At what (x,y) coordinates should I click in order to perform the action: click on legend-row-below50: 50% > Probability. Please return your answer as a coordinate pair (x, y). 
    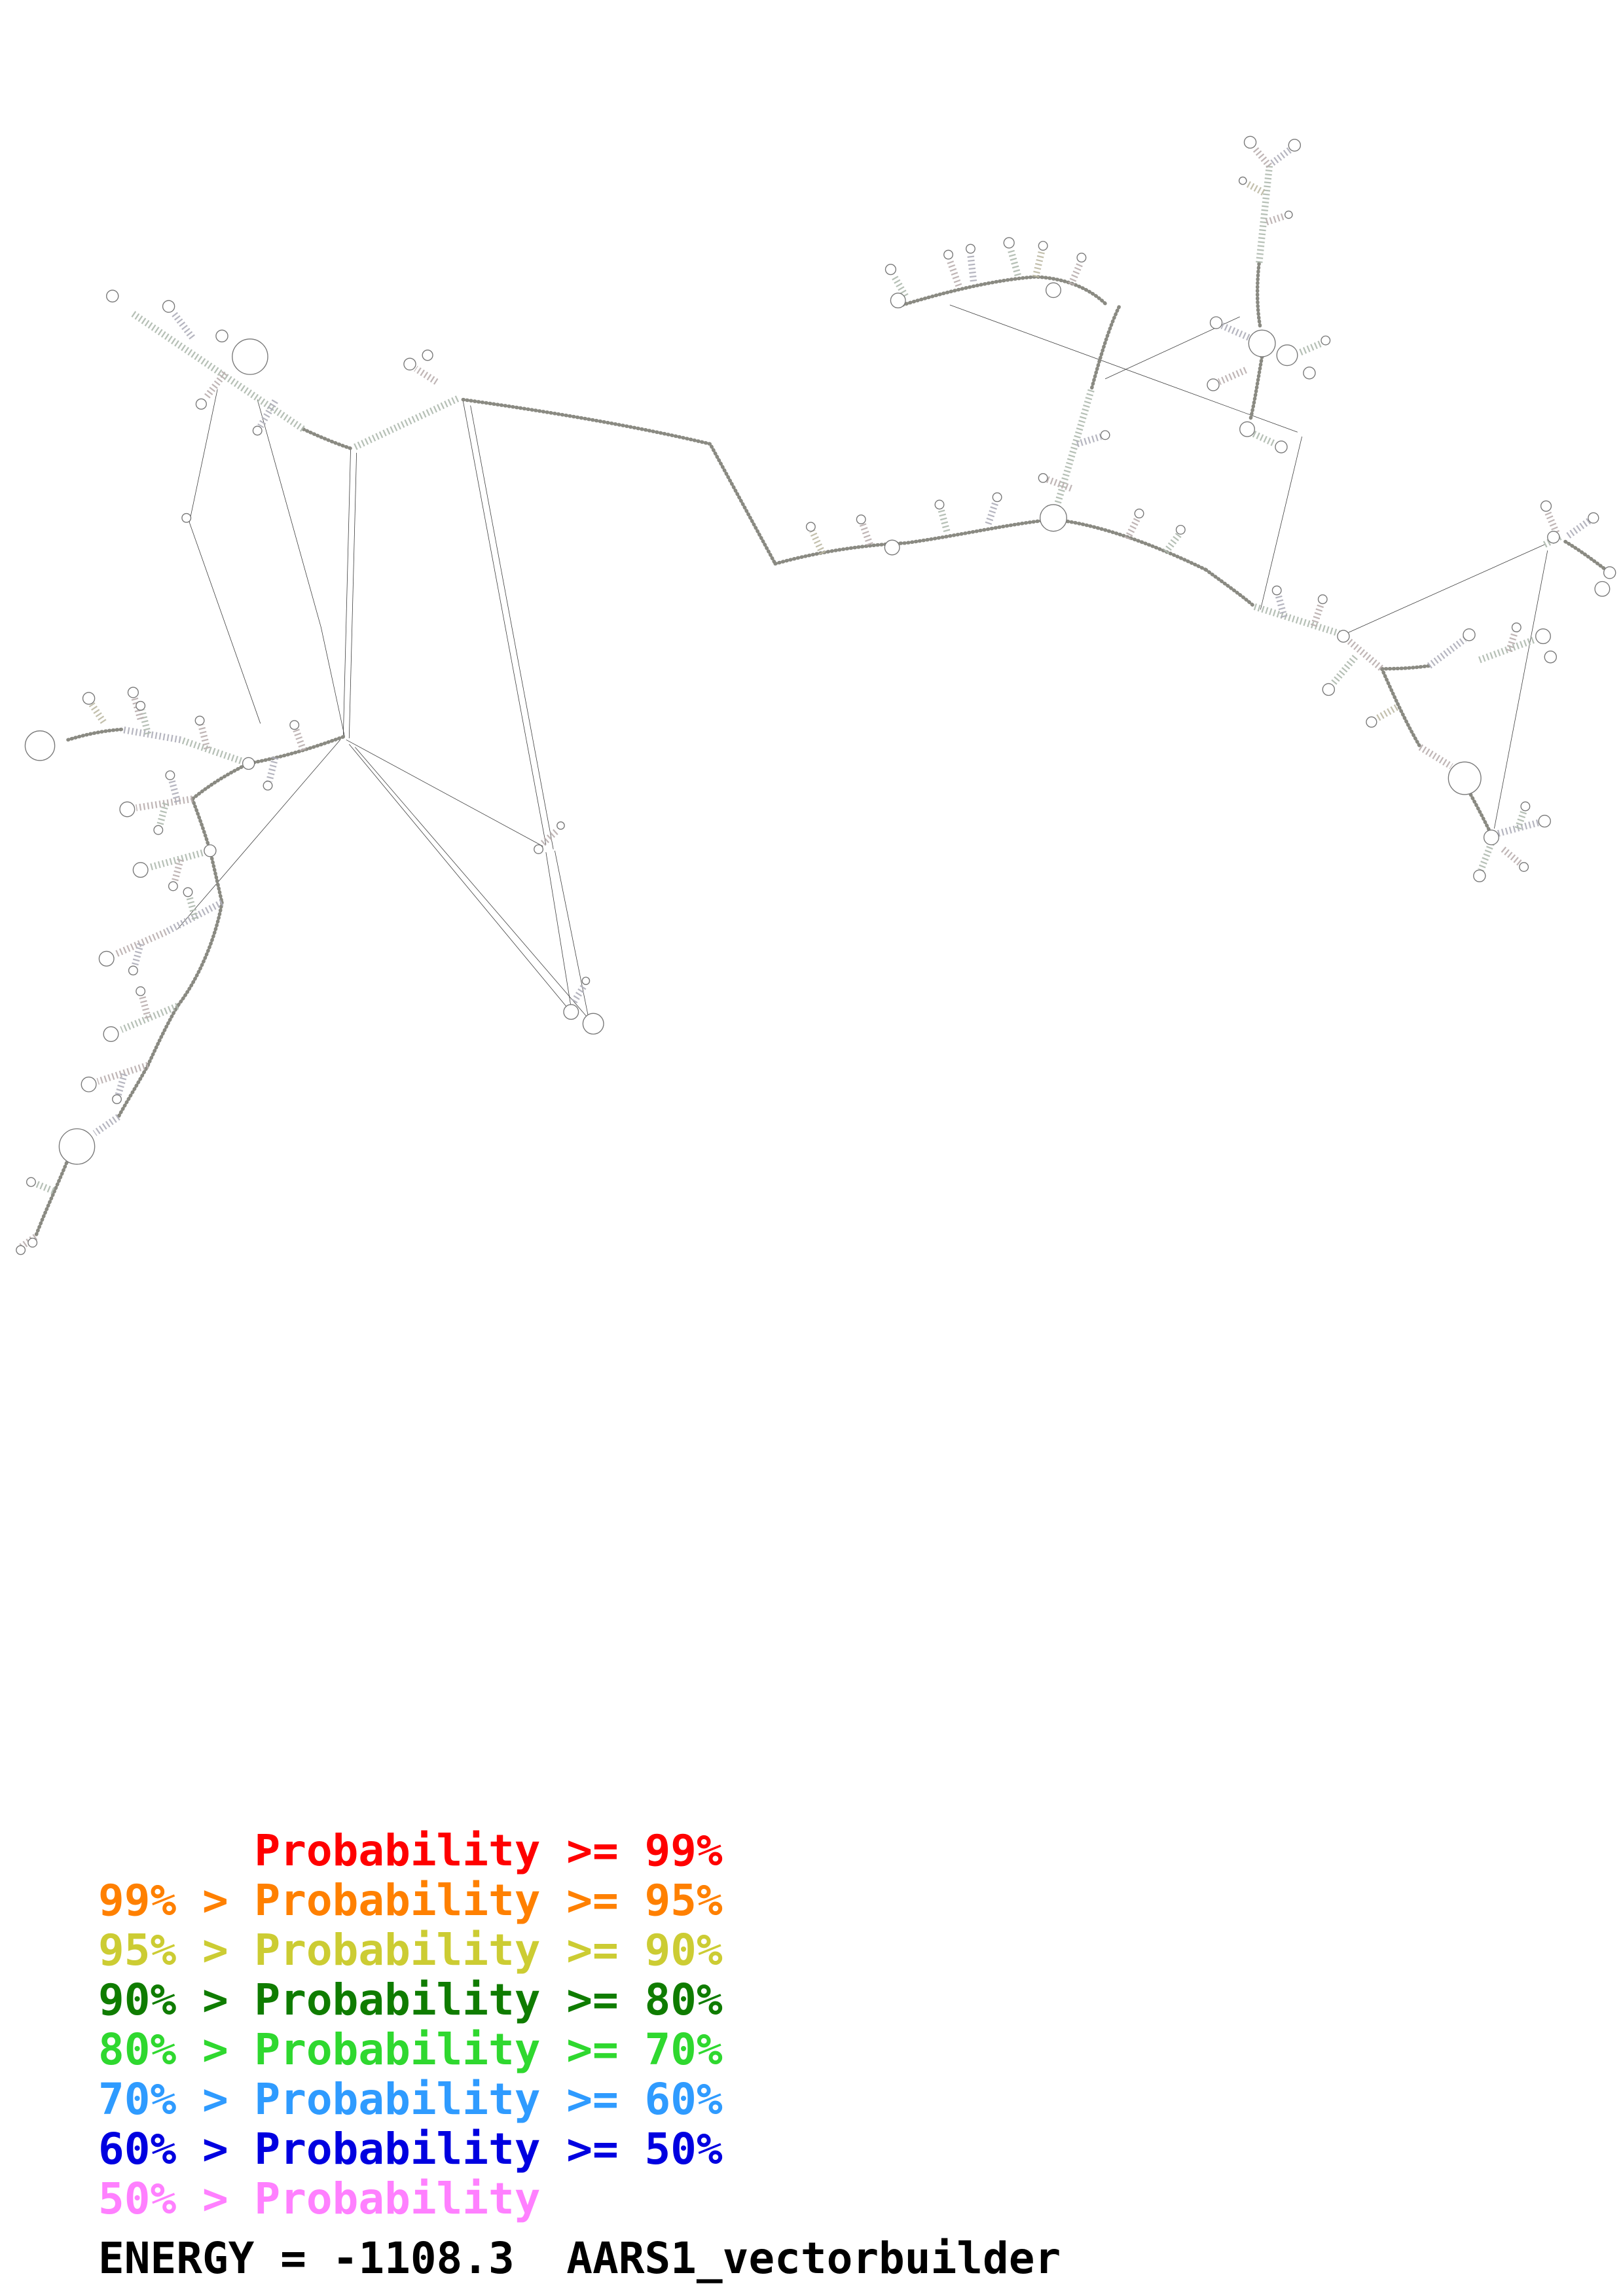
    Looking at the image, I should click on (319, 2199).